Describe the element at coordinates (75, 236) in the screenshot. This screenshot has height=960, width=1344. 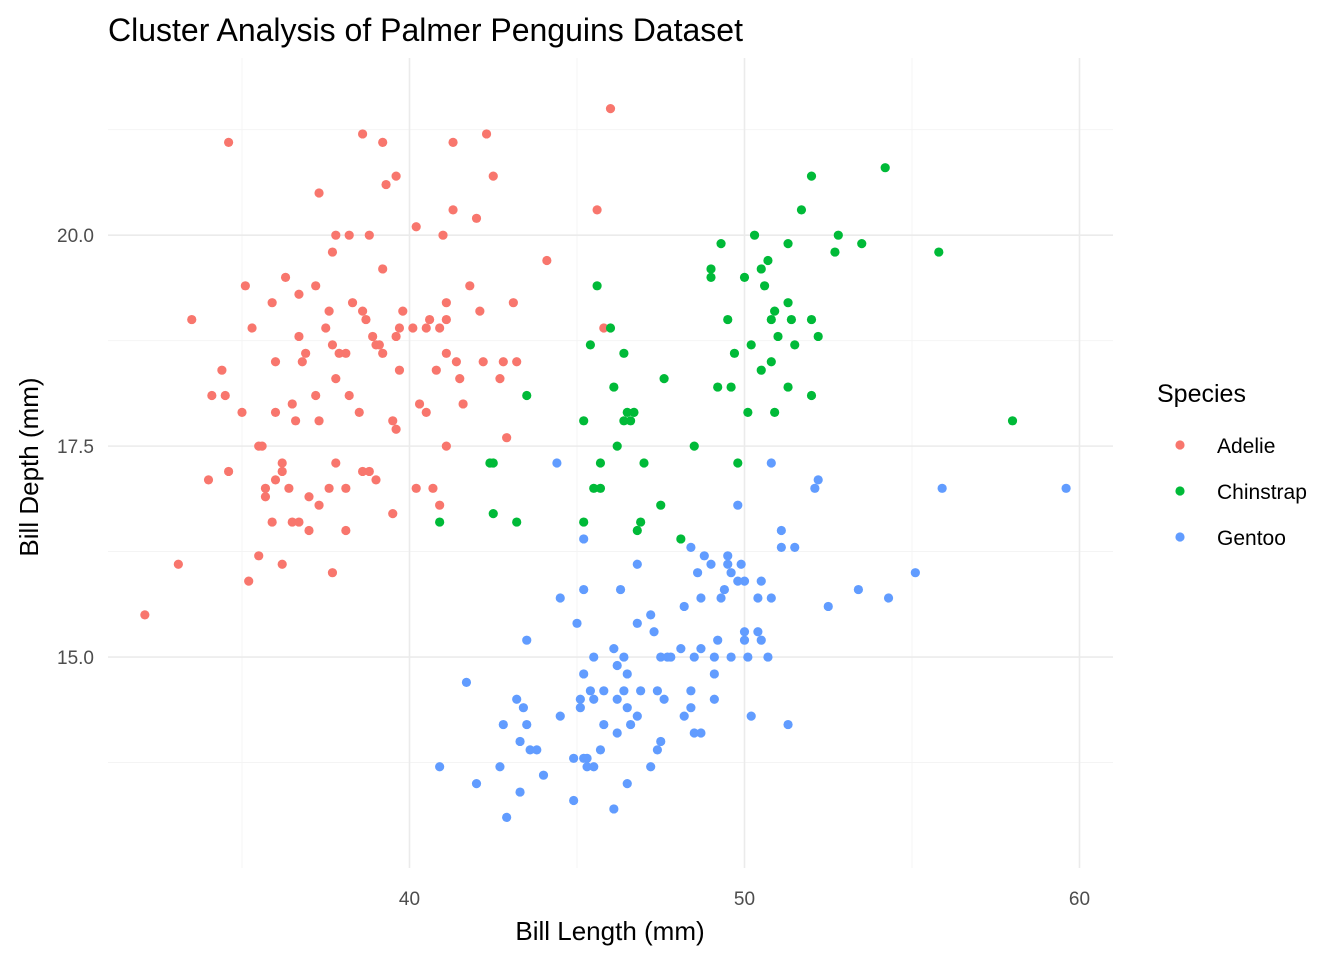
I see `y-tick-label: 20.0` at that location.